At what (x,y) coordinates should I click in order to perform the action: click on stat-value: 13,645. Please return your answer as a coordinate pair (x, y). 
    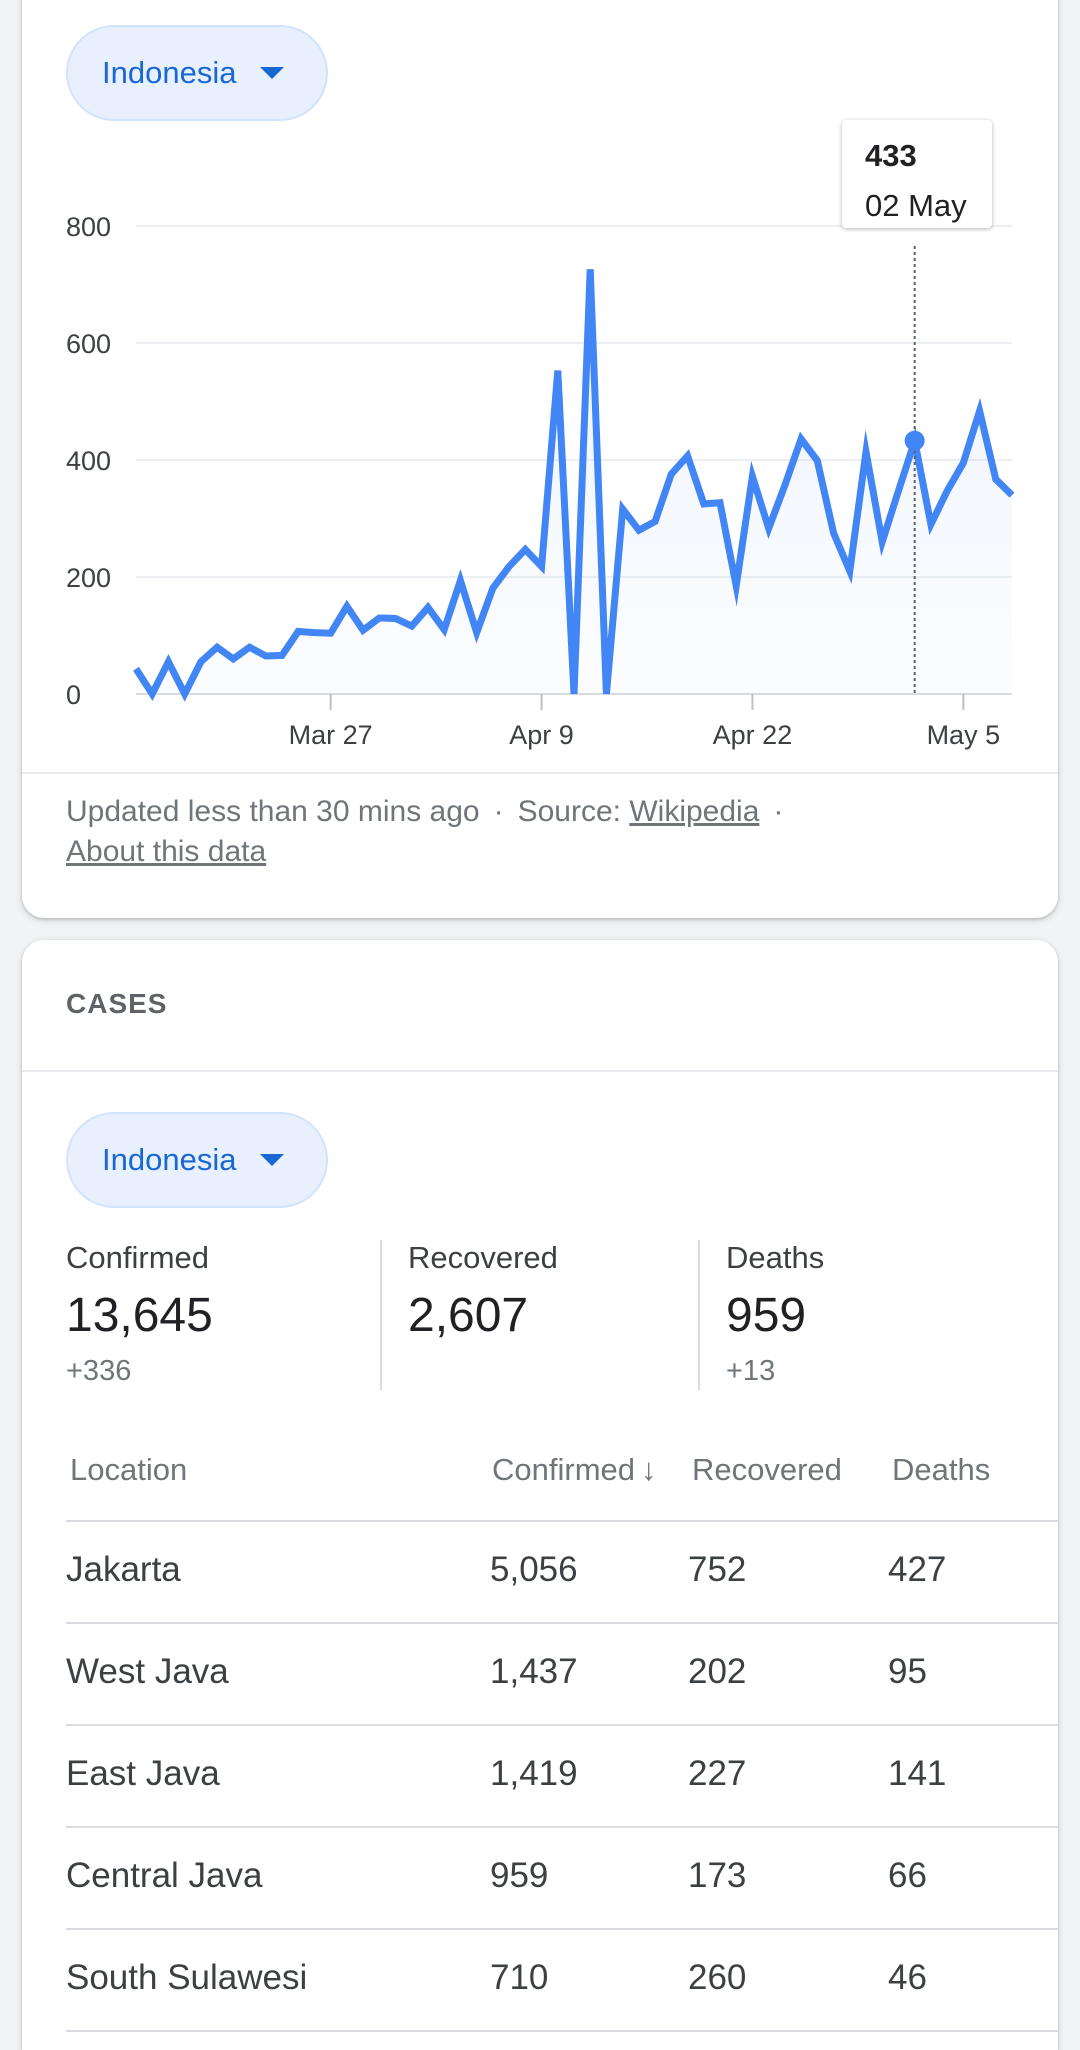
    Looking at the image, I should click on (139, 1315).